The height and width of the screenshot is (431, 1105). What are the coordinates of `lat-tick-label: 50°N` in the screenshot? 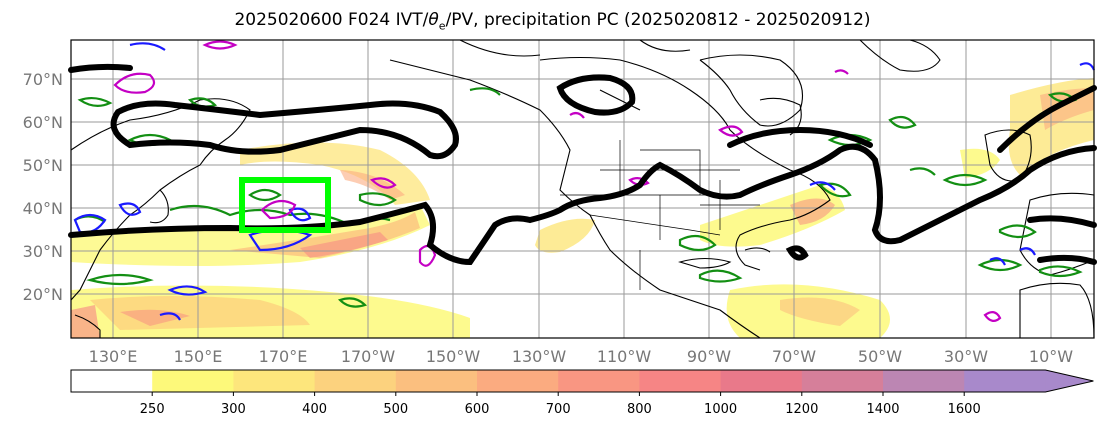 It's located at (43, 165).